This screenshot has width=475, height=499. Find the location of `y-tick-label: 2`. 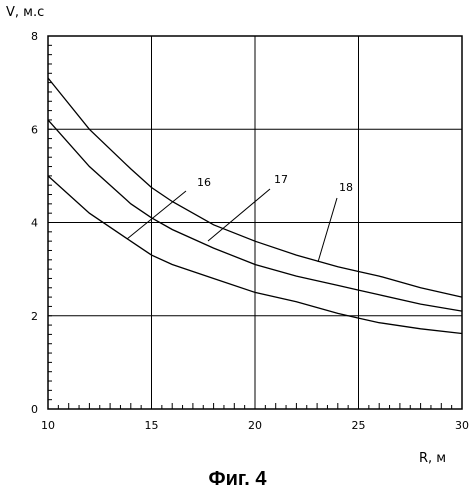

y-tick-label: 2 is located at coordinates (34, 316).